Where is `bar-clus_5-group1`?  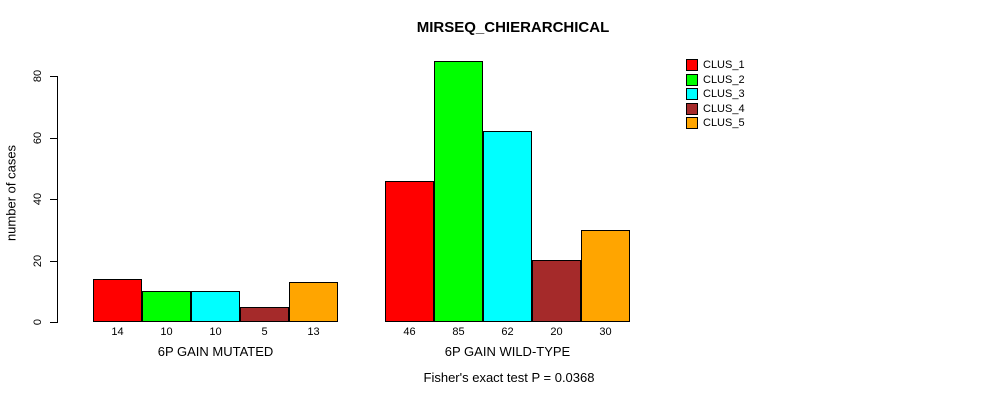 bar-clus_5-group1 is located at coordinates (313, 302).